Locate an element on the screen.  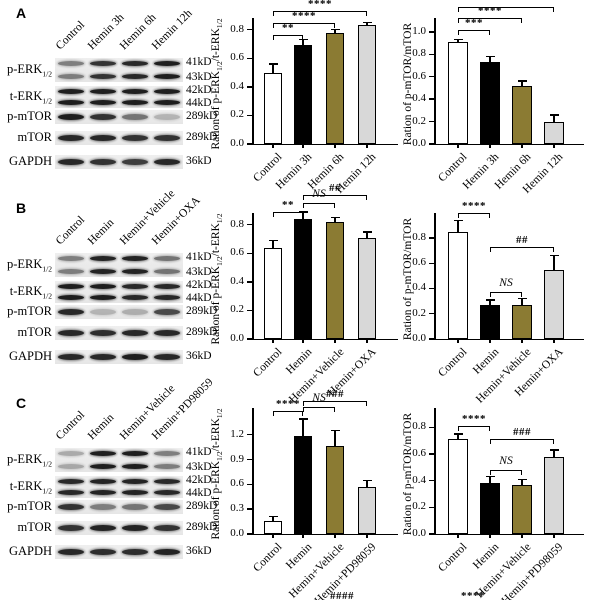
y-tick-label: 0.6 is located at coordinates (419, 75).